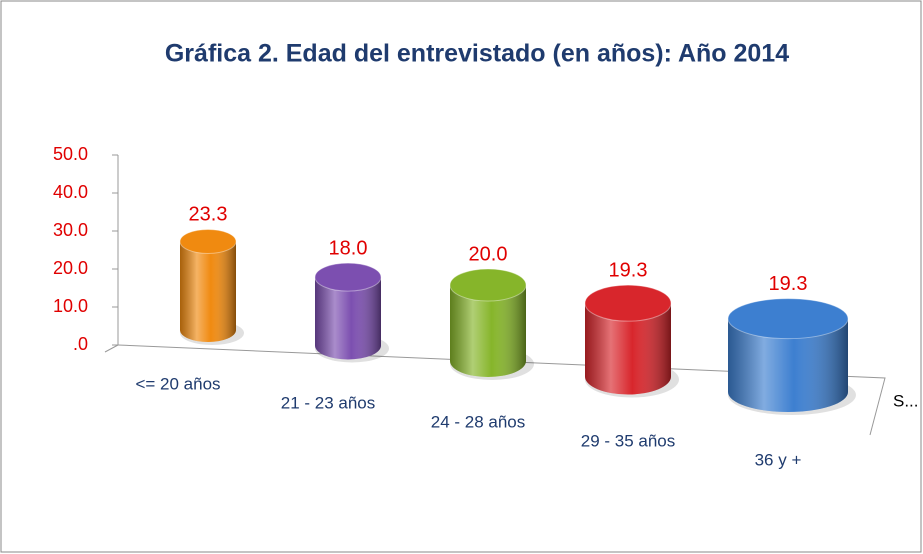 This screenshot has height=554, width=923. Describe the element at coordinates (488, 254) in the screenshot. I see `value-label: 20.0` at that location.